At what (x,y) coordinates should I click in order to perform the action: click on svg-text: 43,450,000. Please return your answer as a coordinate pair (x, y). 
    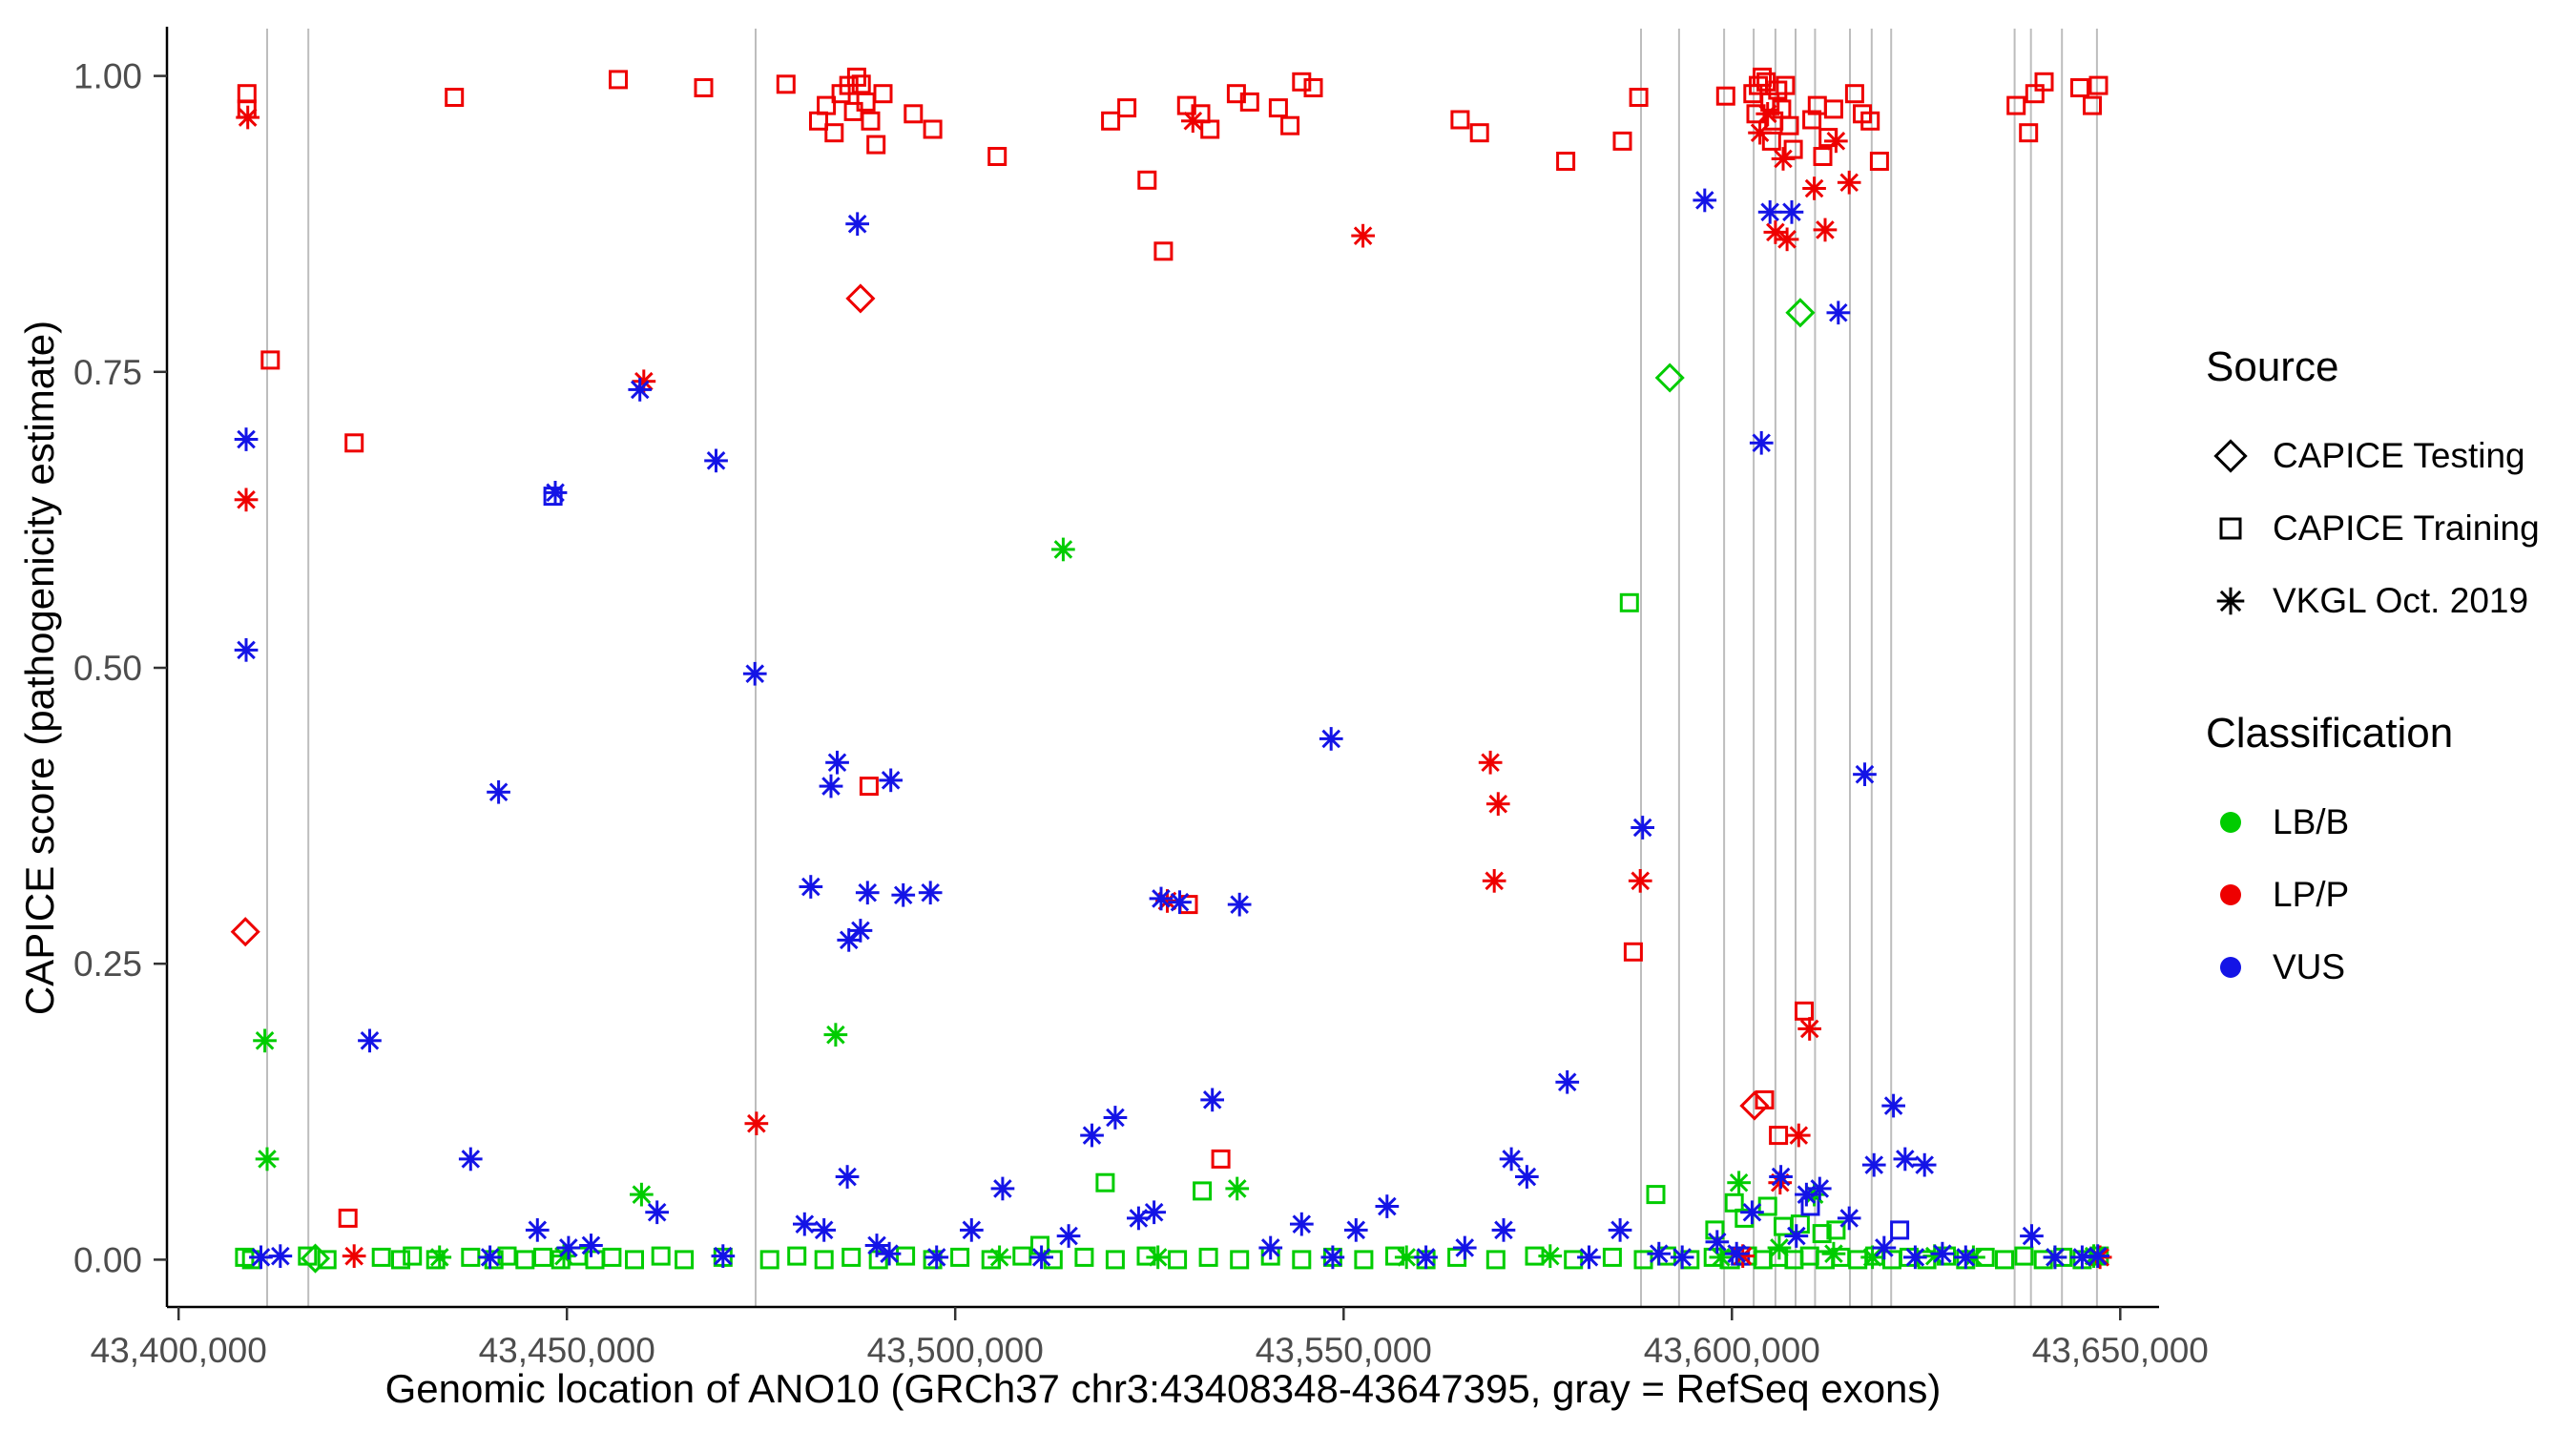
    Looking at the image, I should click on (567, 1351).